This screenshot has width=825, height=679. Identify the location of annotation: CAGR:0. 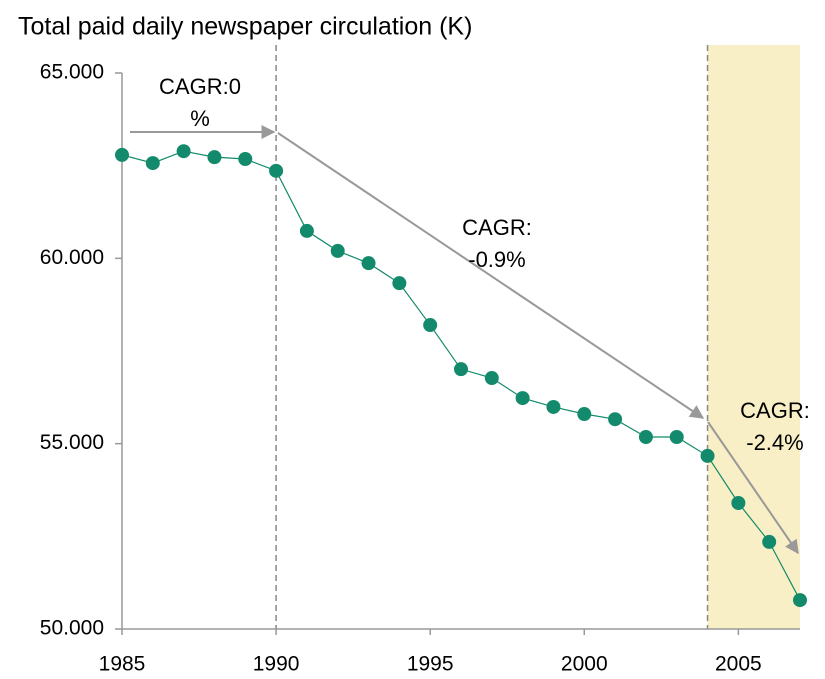
(200, 86).